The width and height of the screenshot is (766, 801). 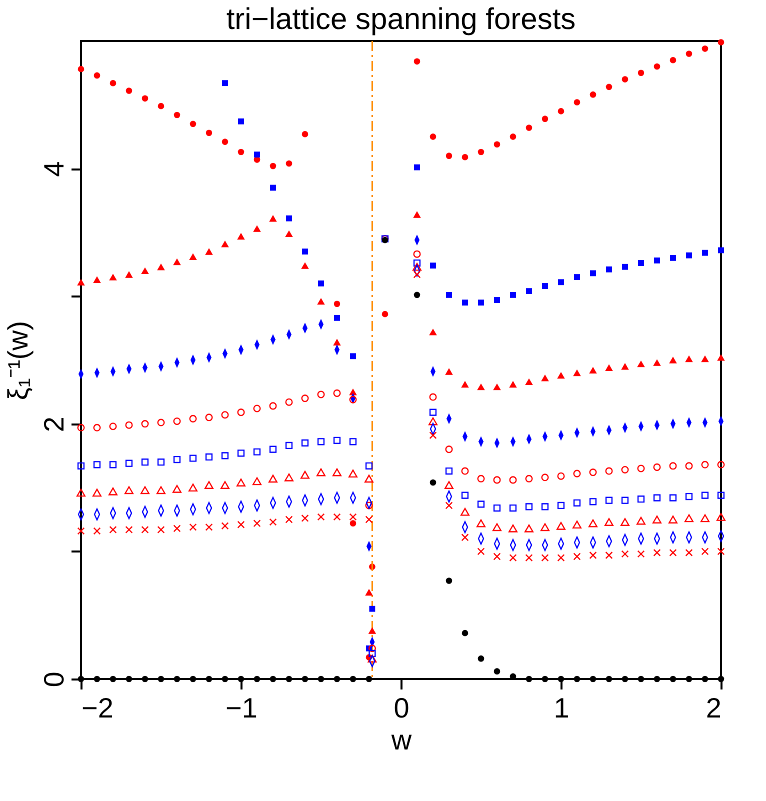 I want to click on chart-title: tri−lattice spanning forests, so click(x=401, y=19).